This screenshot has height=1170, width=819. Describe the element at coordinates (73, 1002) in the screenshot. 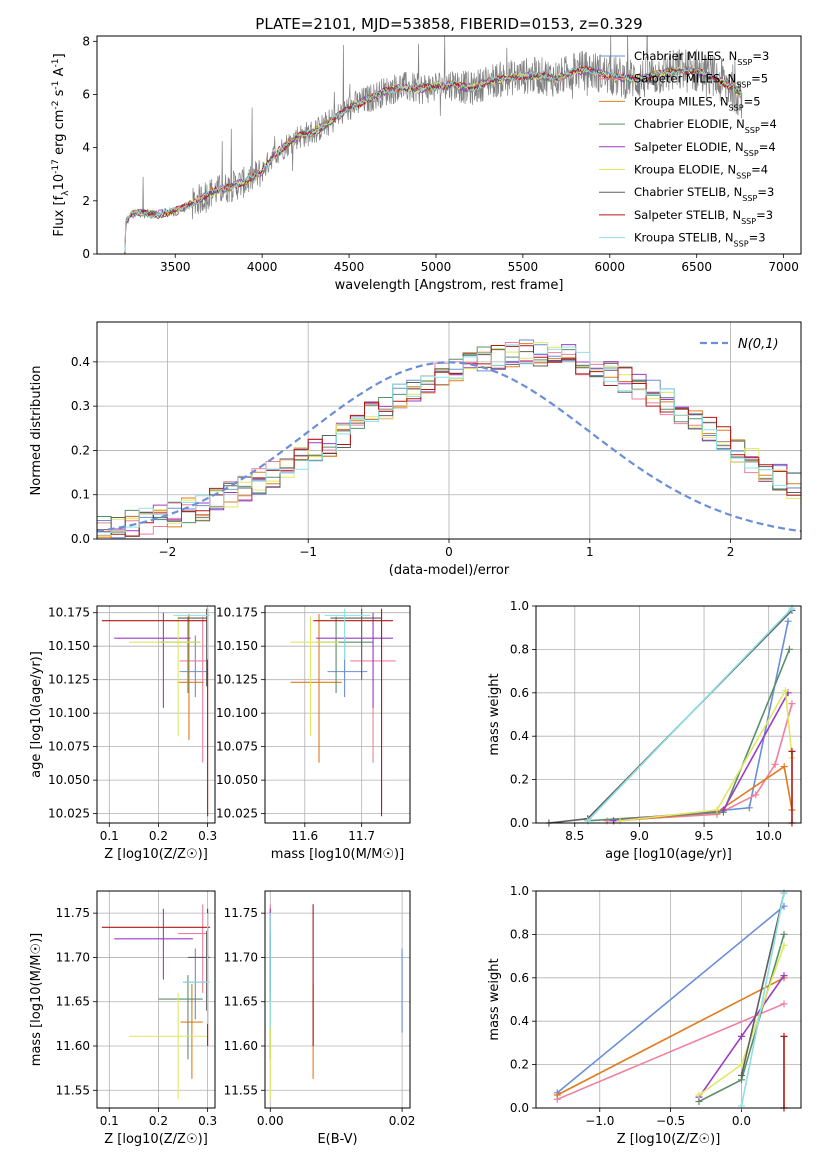

I see `y-tick-label: 11.65` at that location.